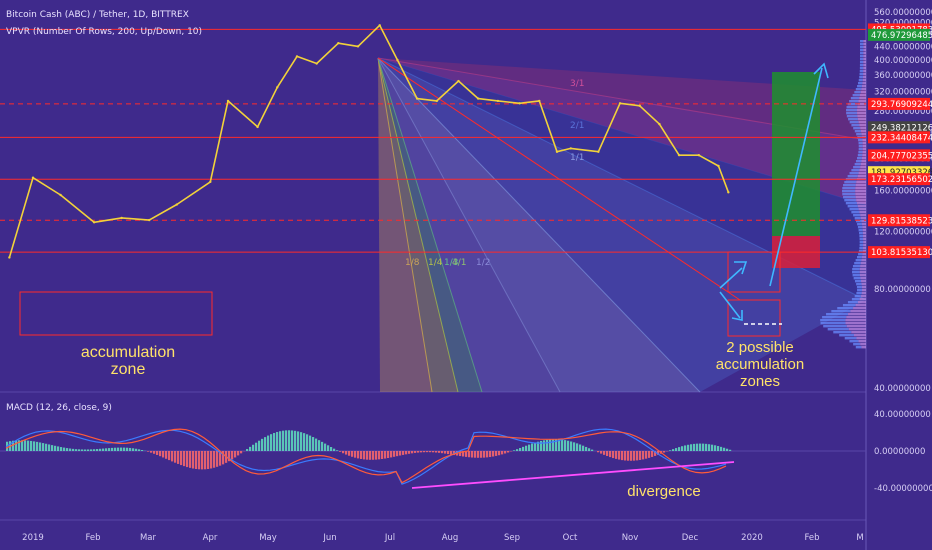 The image size is (932, 550). Describe the element at coordinates (690, 538) in the screenshot. I see `time-tick-label: Dec` at that location.